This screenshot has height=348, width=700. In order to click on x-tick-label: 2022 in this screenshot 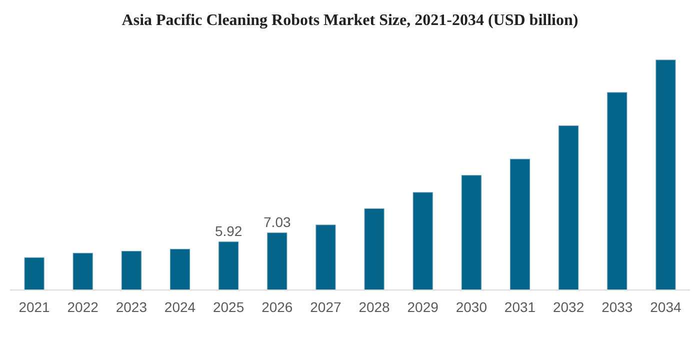, I will do `click(83, 307)`.